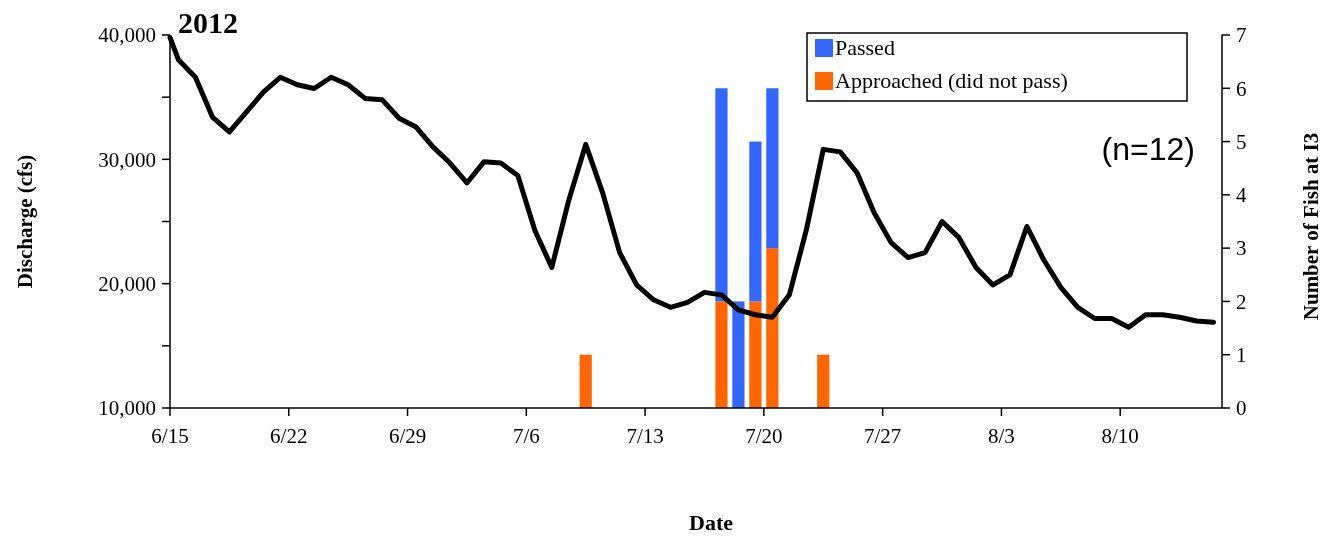 The width and height of the screenshot is (1335, 539). What do you see at coordinates (127, 284) in the screenshot?
I see `y-tick-label: 20,000` at bounding box center [127, 284].